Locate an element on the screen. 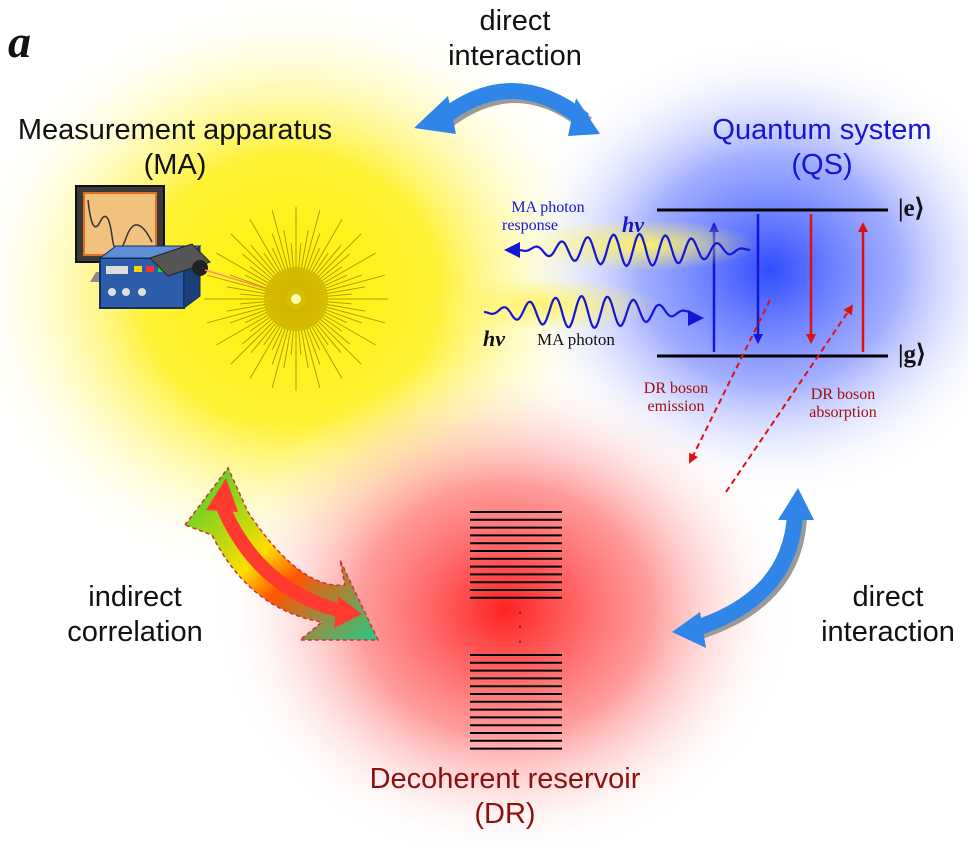 Image resolution: width=968 pixels, height=847 pixels. qs-title-text: Quantum system is located at coordinates (822, 130).